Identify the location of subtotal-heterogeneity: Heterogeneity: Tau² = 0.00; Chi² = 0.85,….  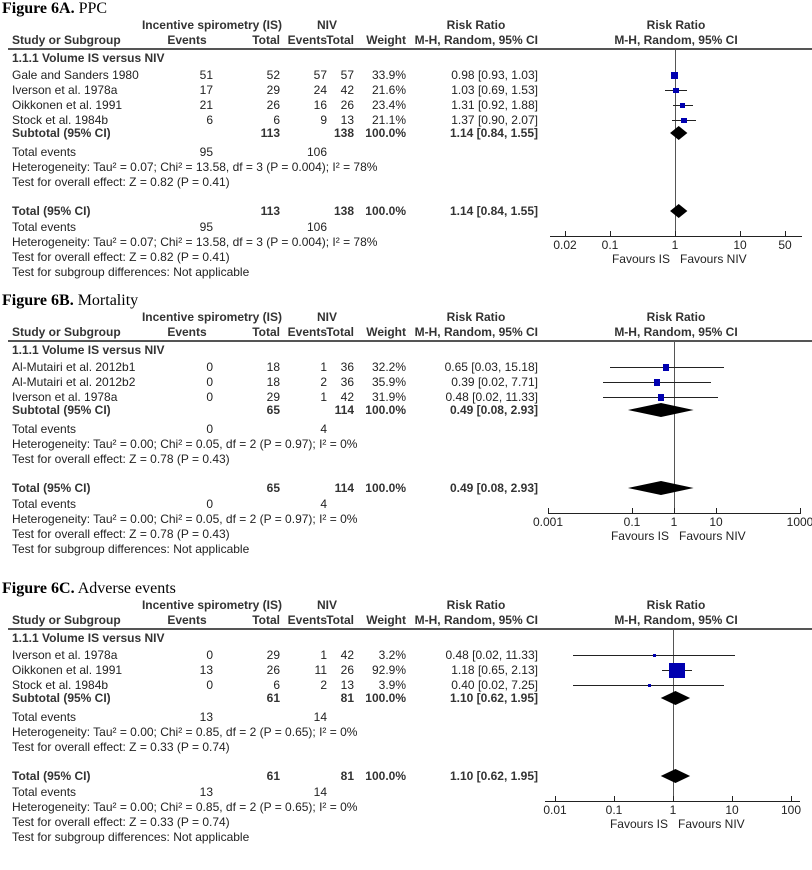
(185, 732).